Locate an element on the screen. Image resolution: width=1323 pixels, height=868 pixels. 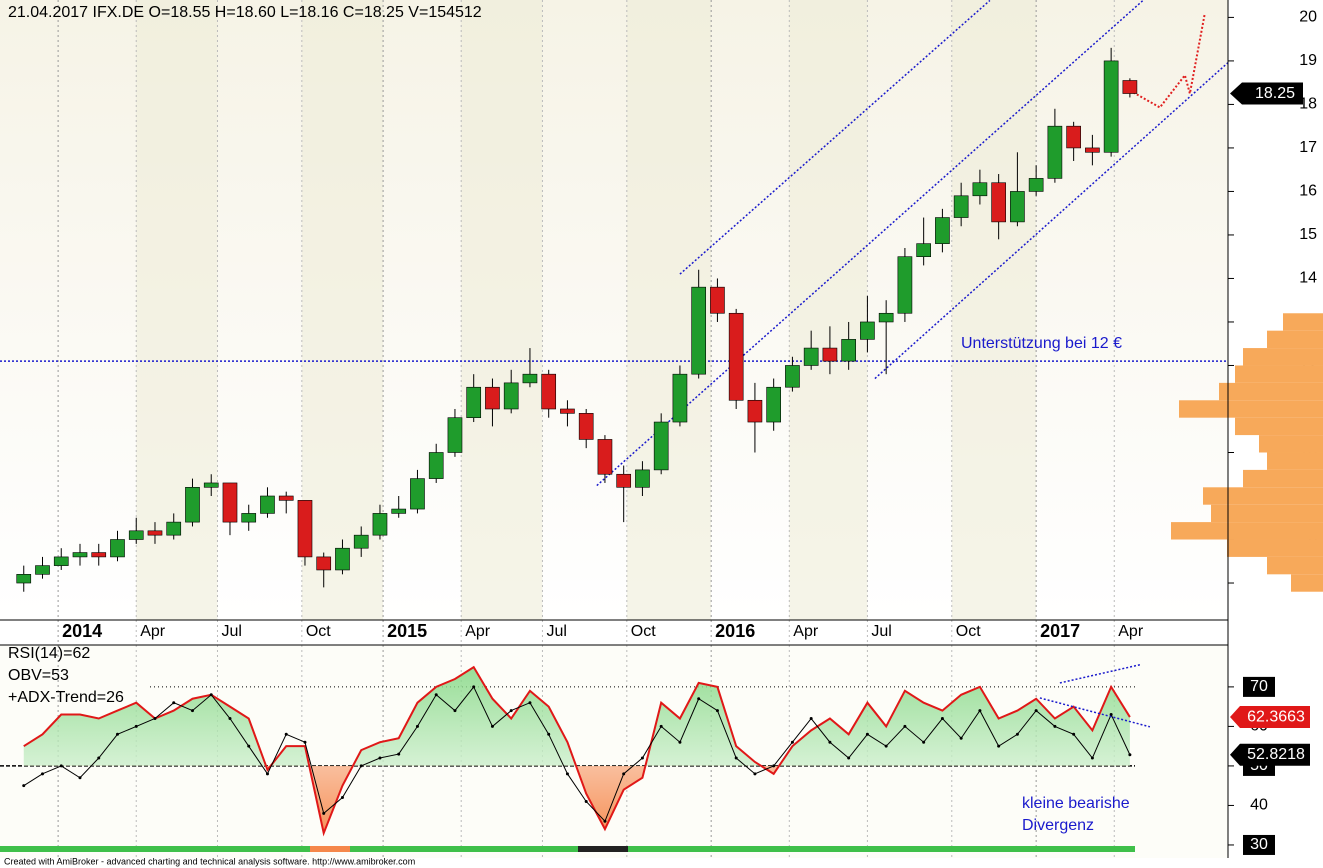
annotation: kleine bearishe is located at coordinates (1076, 803).